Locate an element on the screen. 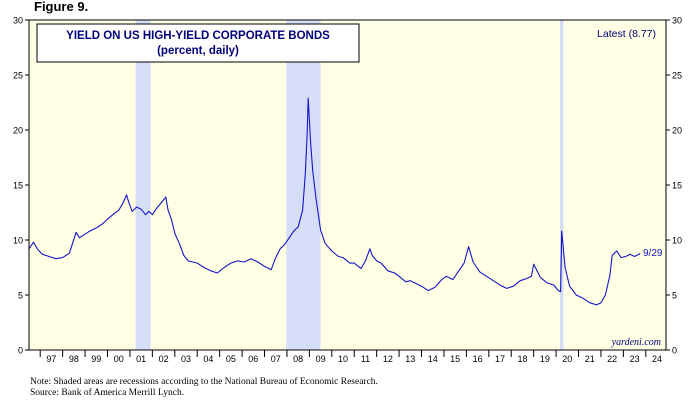 The width and height of the screenshot is (700, 409). chart-title: YIELD ON US HIGH-YIELD CORPORATE BONDS is located at coordinates (198, 36).